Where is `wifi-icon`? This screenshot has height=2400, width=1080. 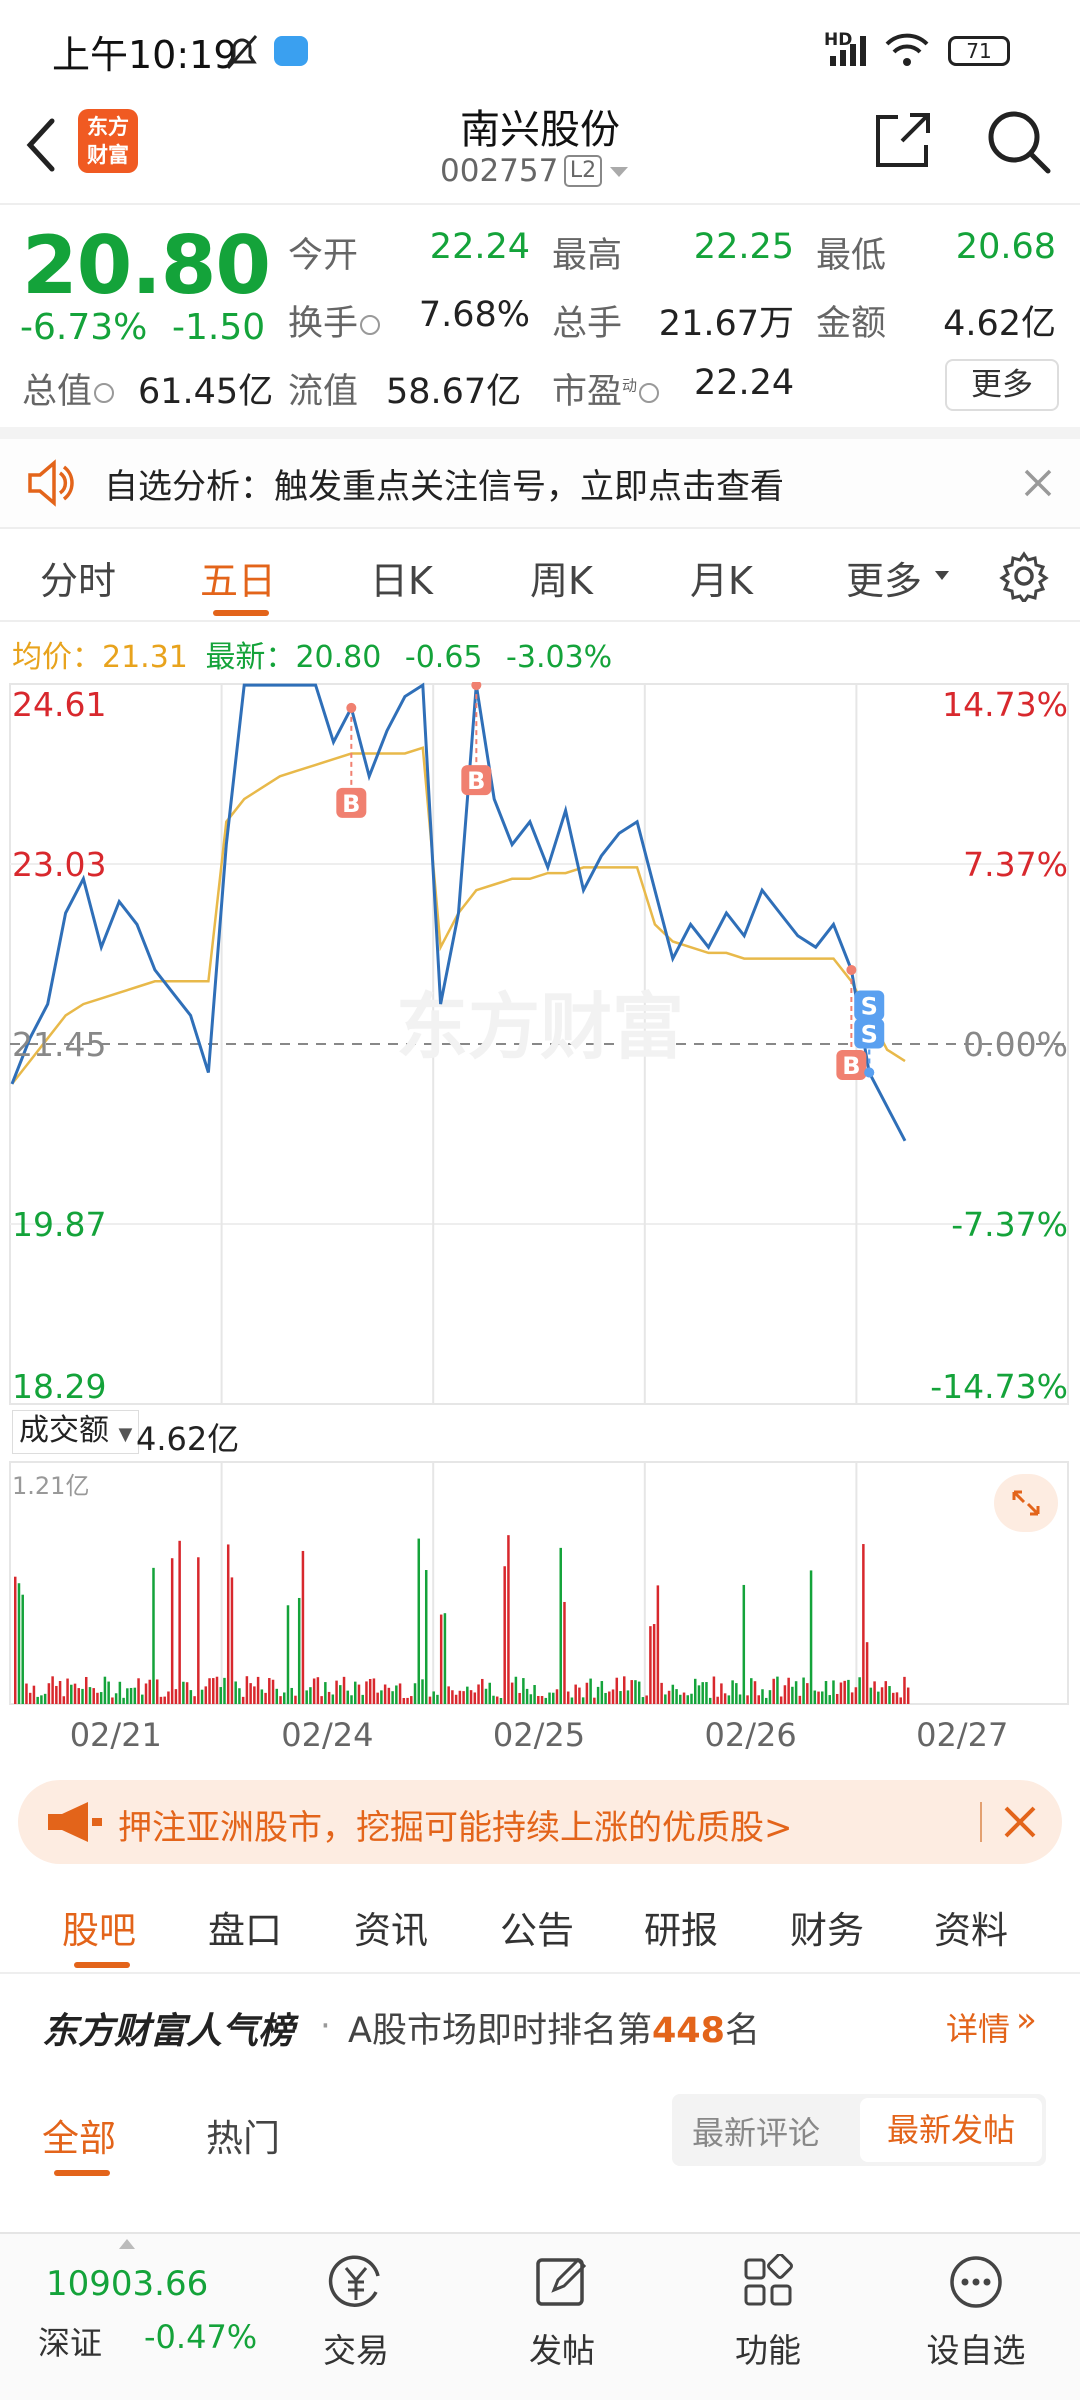 wifi-icon is located at coordinates (907, 49).